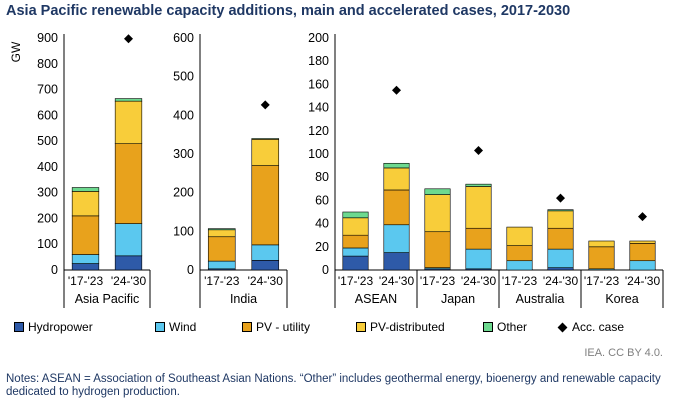 The width and height of the screenshot is (675, 408). What do you see at coordinates (400, 327) in the screenshot?
I see `legend-item-pv-distributed: PV-distributed` at bounding box center [400, 327].